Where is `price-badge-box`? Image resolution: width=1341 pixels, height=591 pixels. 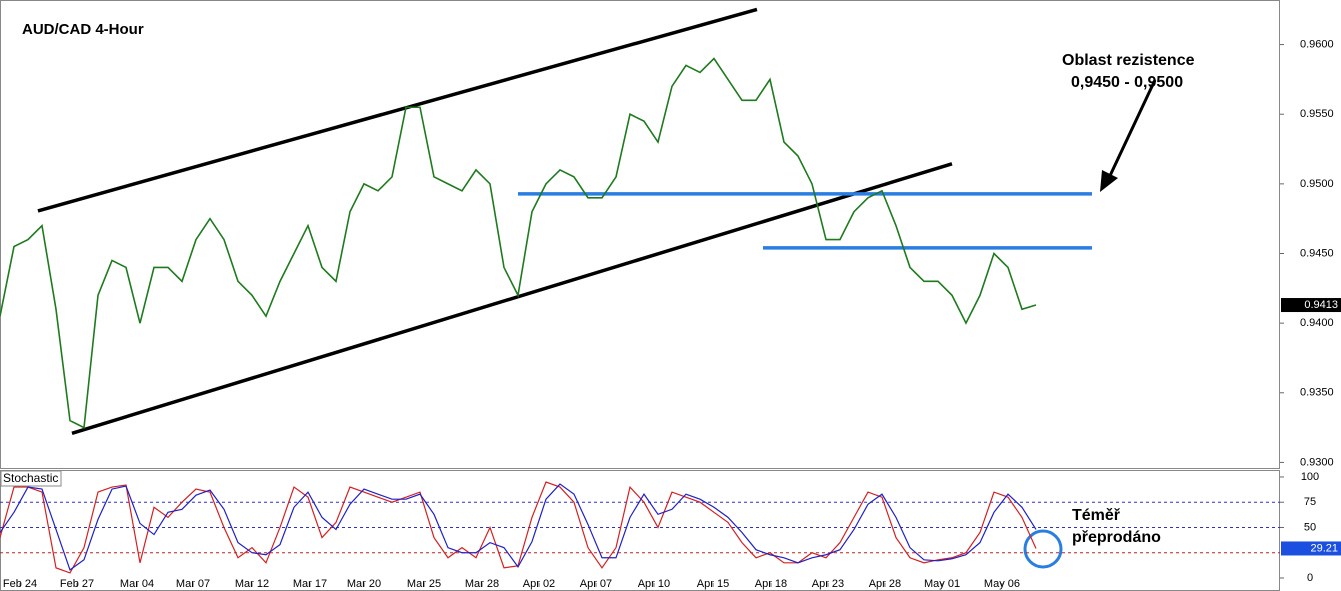
price-badge-box is located at coordinates (1311, 305).